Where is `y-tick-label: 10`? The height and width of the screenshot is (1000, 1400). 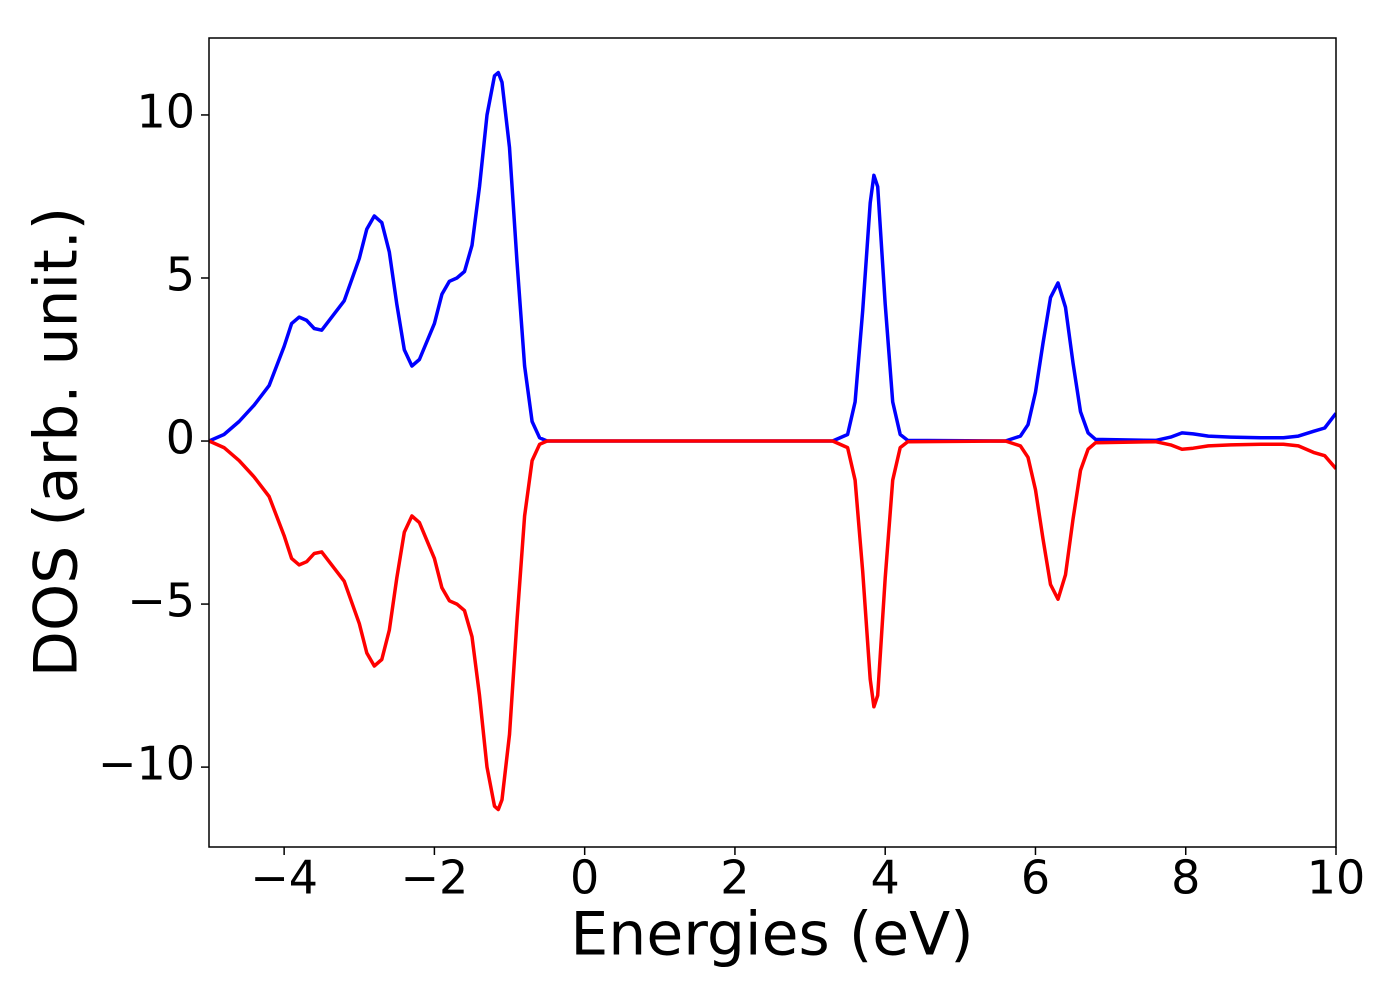
y-tick-label: 10 is located at coordinates (165, 111).